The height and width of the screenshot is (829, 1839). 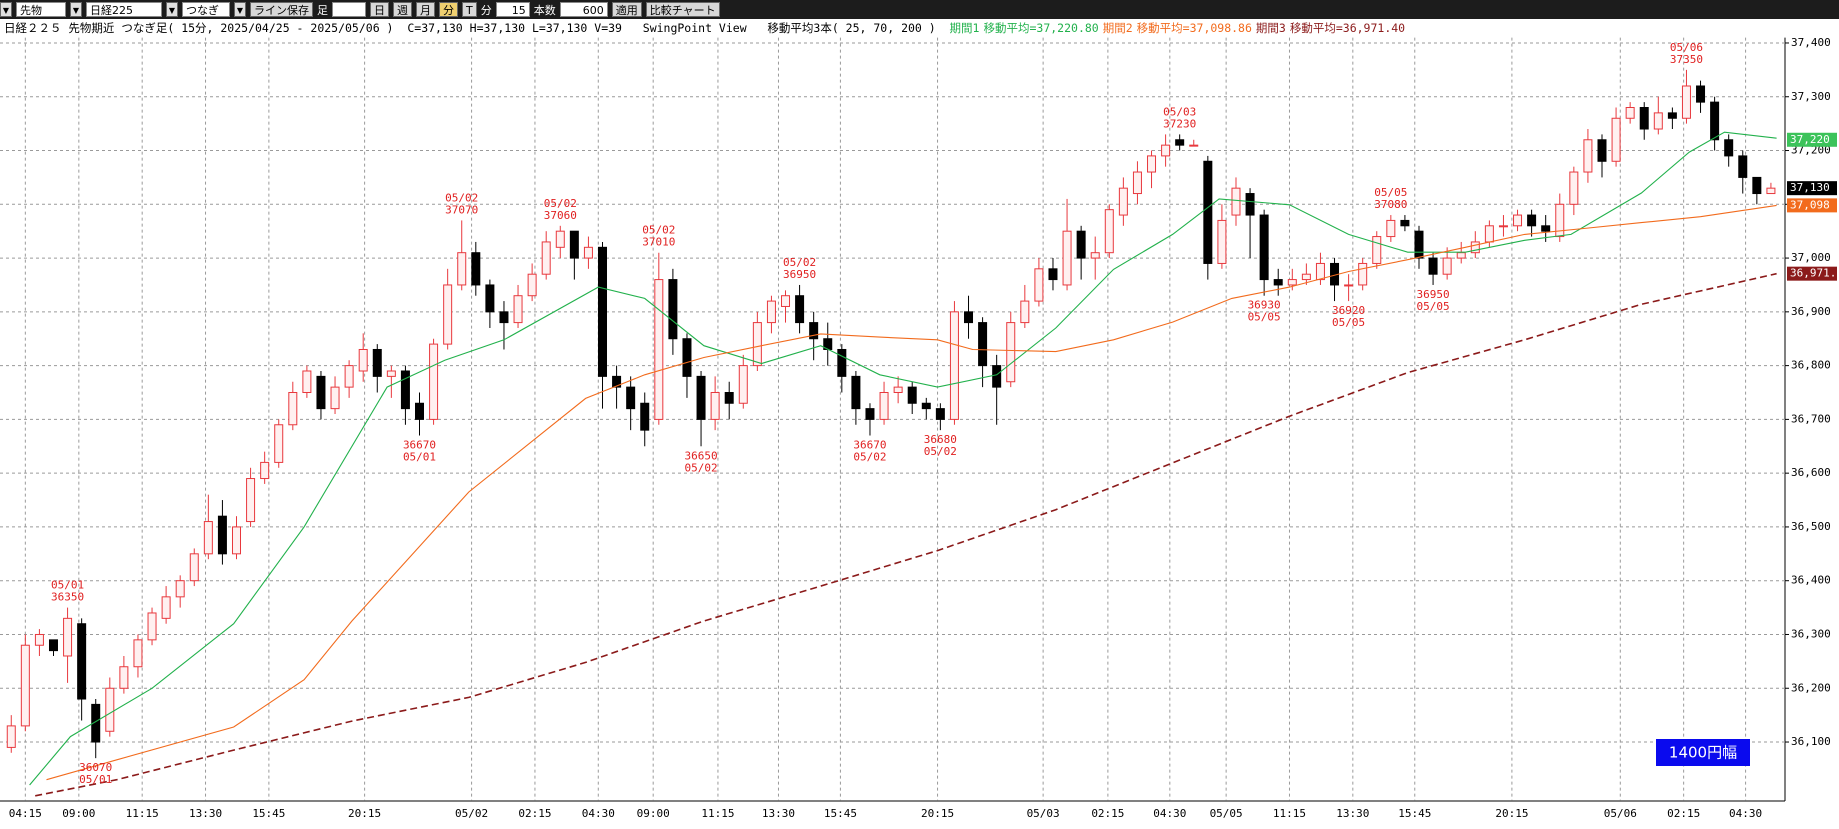 I want to click on index-select: 日経225, so click(x=124, y=9).